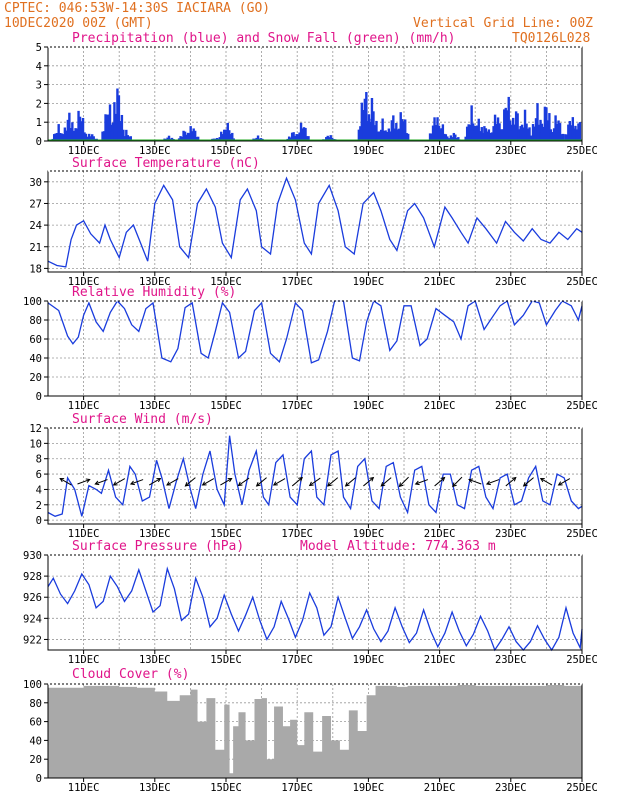 This screenshot has height=800, width=618. What do you see at coordinates (297, 406) in the screenshot?
I see `rh-xtick-label: 17DEC` at bounding box center [297, 406].